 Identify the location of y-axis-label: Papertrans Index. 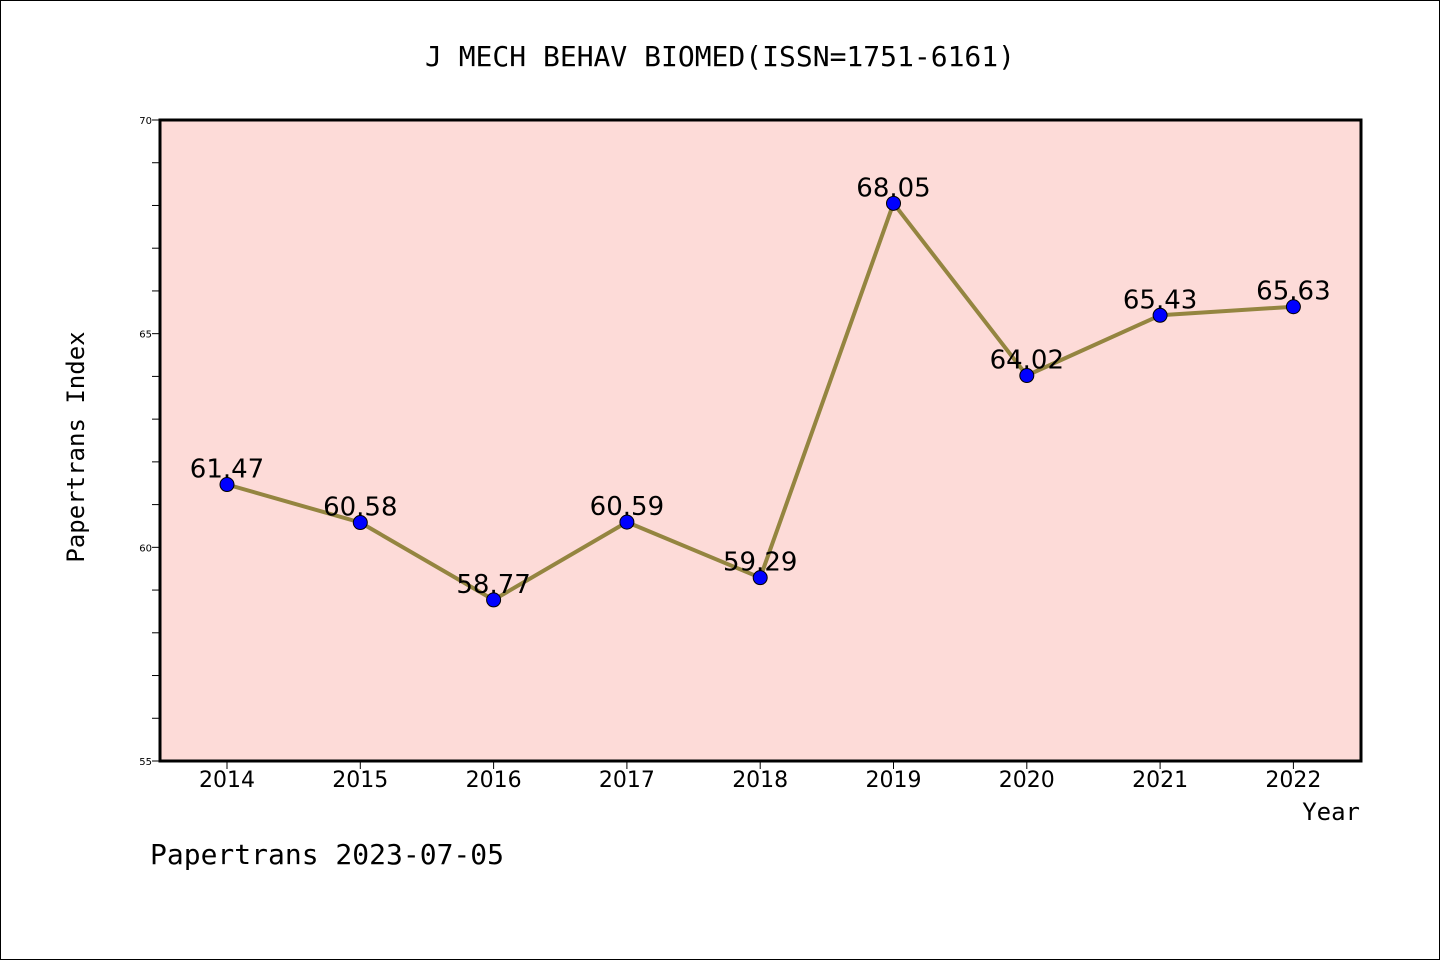
(76, 446).